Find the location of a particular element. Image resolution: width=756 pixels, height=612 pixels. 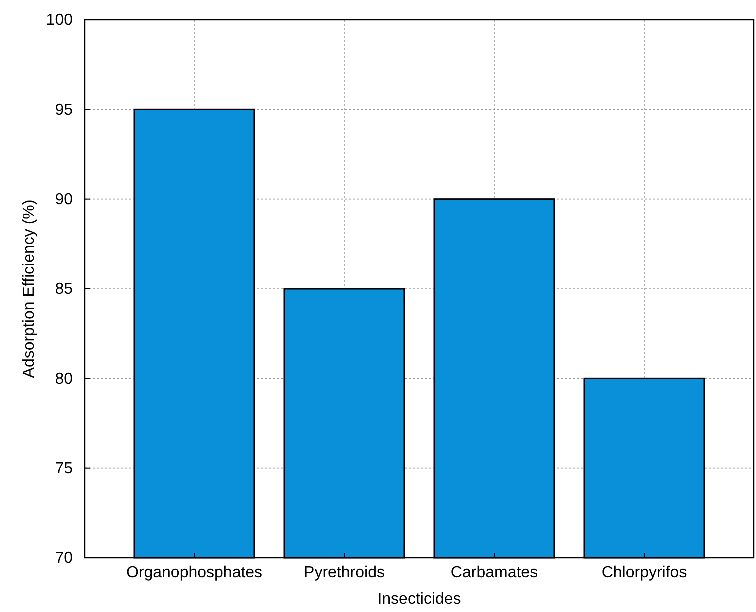

y-tick-label: 85 is located at coordinates (64, 289).